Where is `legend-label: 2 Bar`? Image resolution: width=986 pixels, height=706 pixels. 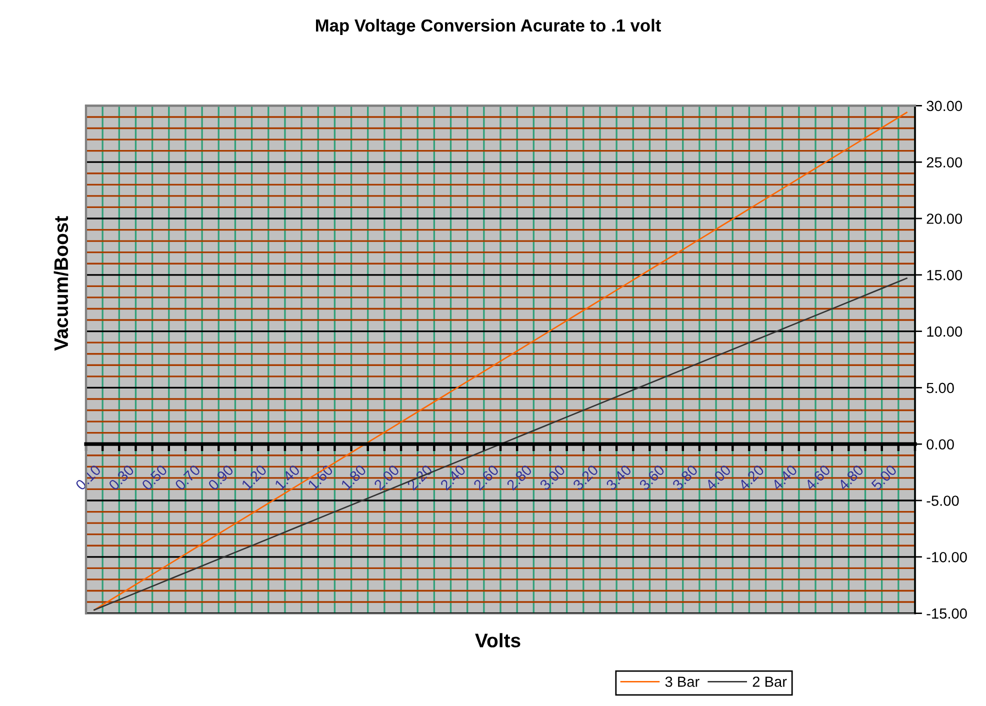
legend-label: 2 Bar is located at coordinates (769, 681).